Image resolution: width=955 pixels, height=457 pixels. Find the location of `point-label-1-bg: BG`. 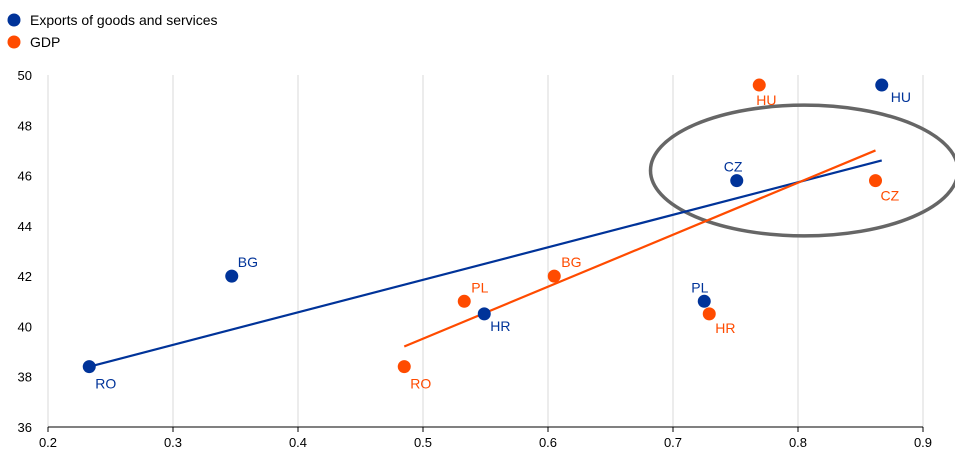

point-label-1-bg: BG is located at coordinates (571, 262).